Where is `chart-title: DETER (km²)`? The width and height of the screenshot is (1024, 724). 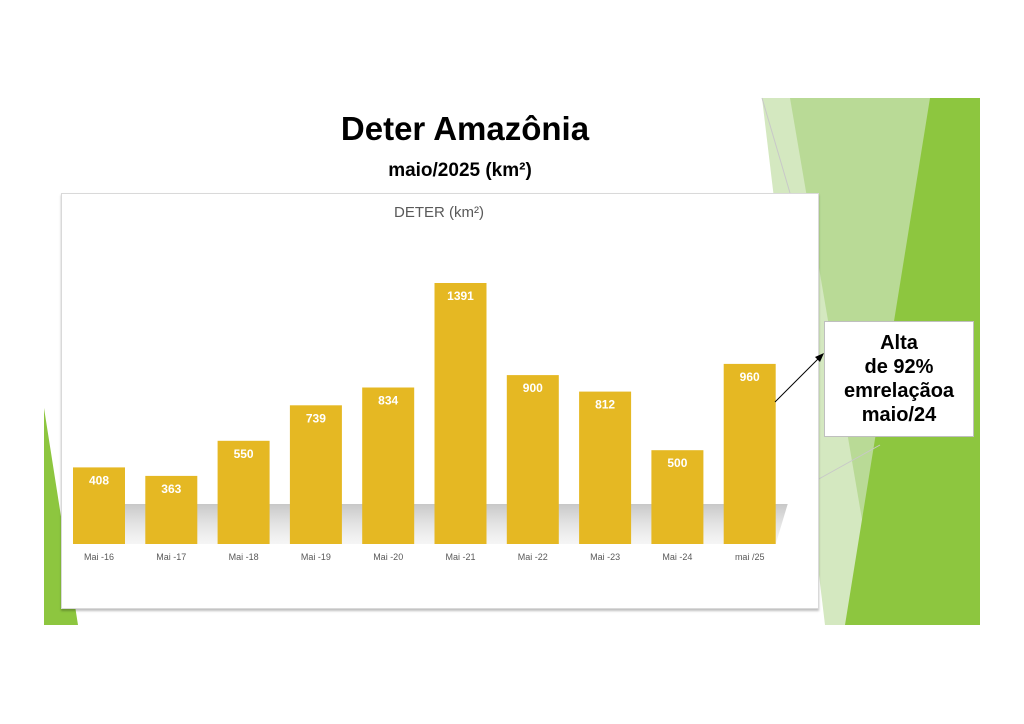
chart-title: DETER (km²) is located at coordinates (439, 212).